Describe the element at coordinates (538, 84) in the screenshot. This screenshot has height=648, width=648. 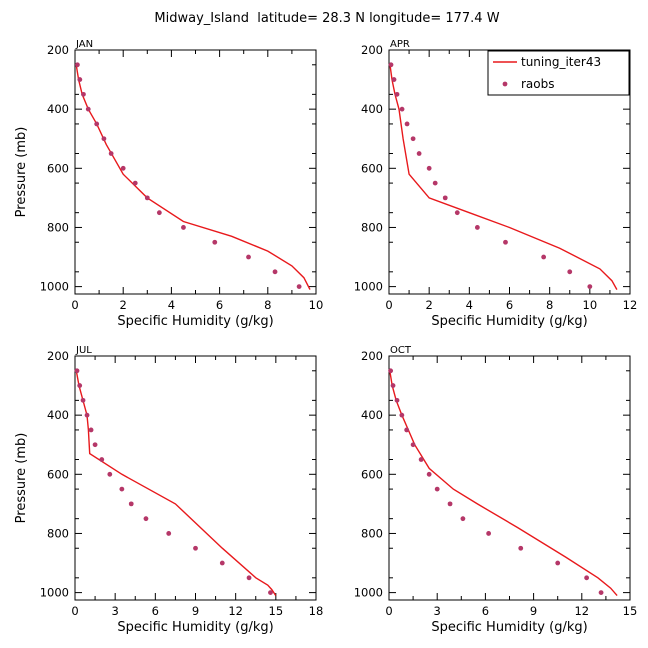
I see `legend-obs-label: raobs` at that location.